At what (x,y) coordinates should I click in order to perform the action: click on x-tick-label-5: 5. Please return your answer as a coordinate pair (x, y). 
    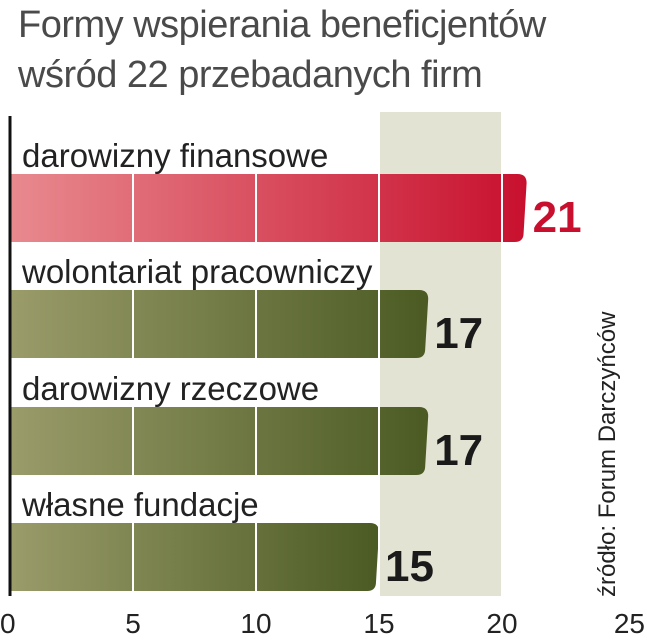
    Looking at the image, I should click on (133, 623).